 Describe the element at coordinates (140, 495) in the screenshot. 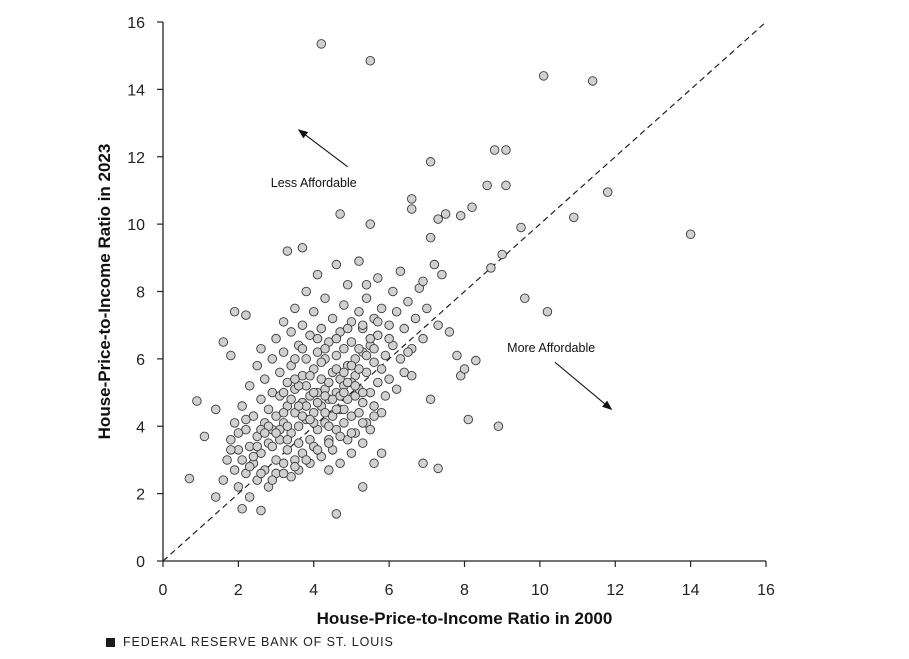

I see `y-tick-label: 2` at that location.